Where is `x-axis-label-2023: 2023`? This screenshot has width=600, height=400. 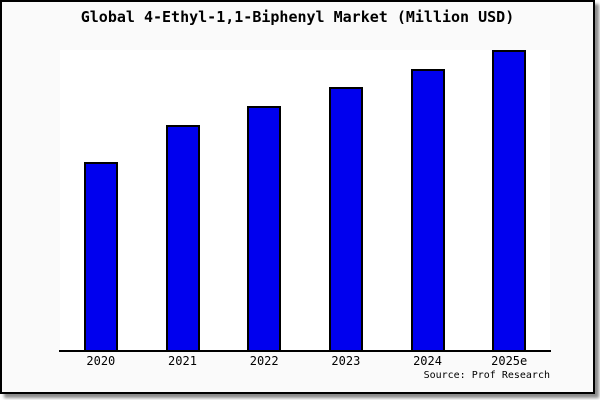 x-axis-label-2023: 2023 is located at coordinates (346, 361).